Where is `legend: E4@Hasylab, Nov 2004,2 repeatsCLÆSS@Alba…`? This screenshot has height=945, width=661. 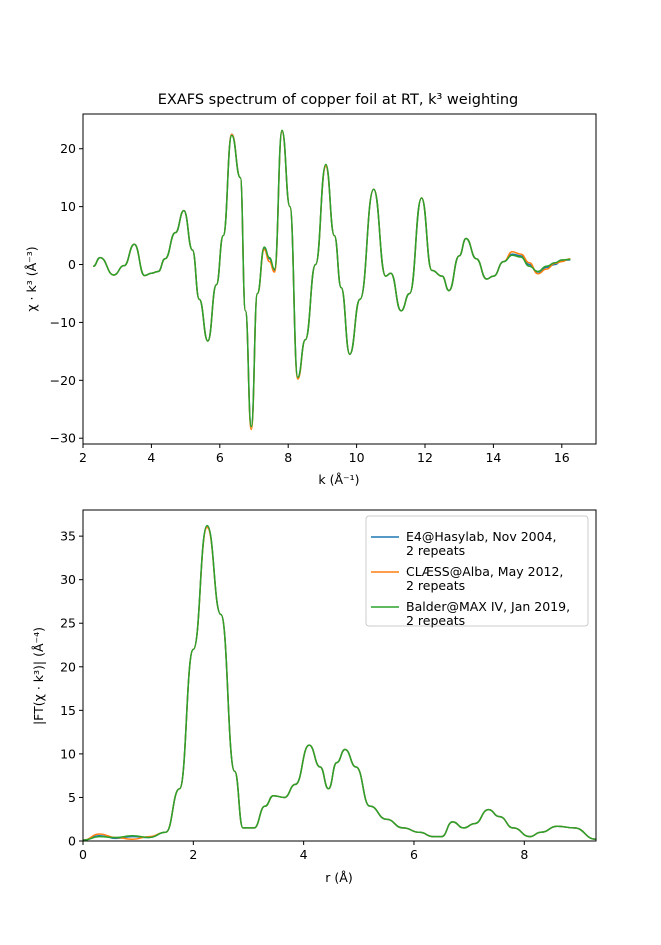 legend: E4@Hasylab, Nov 2004,2 repeatsCLÆSS@Alba… is located at coordinates (477, 571).